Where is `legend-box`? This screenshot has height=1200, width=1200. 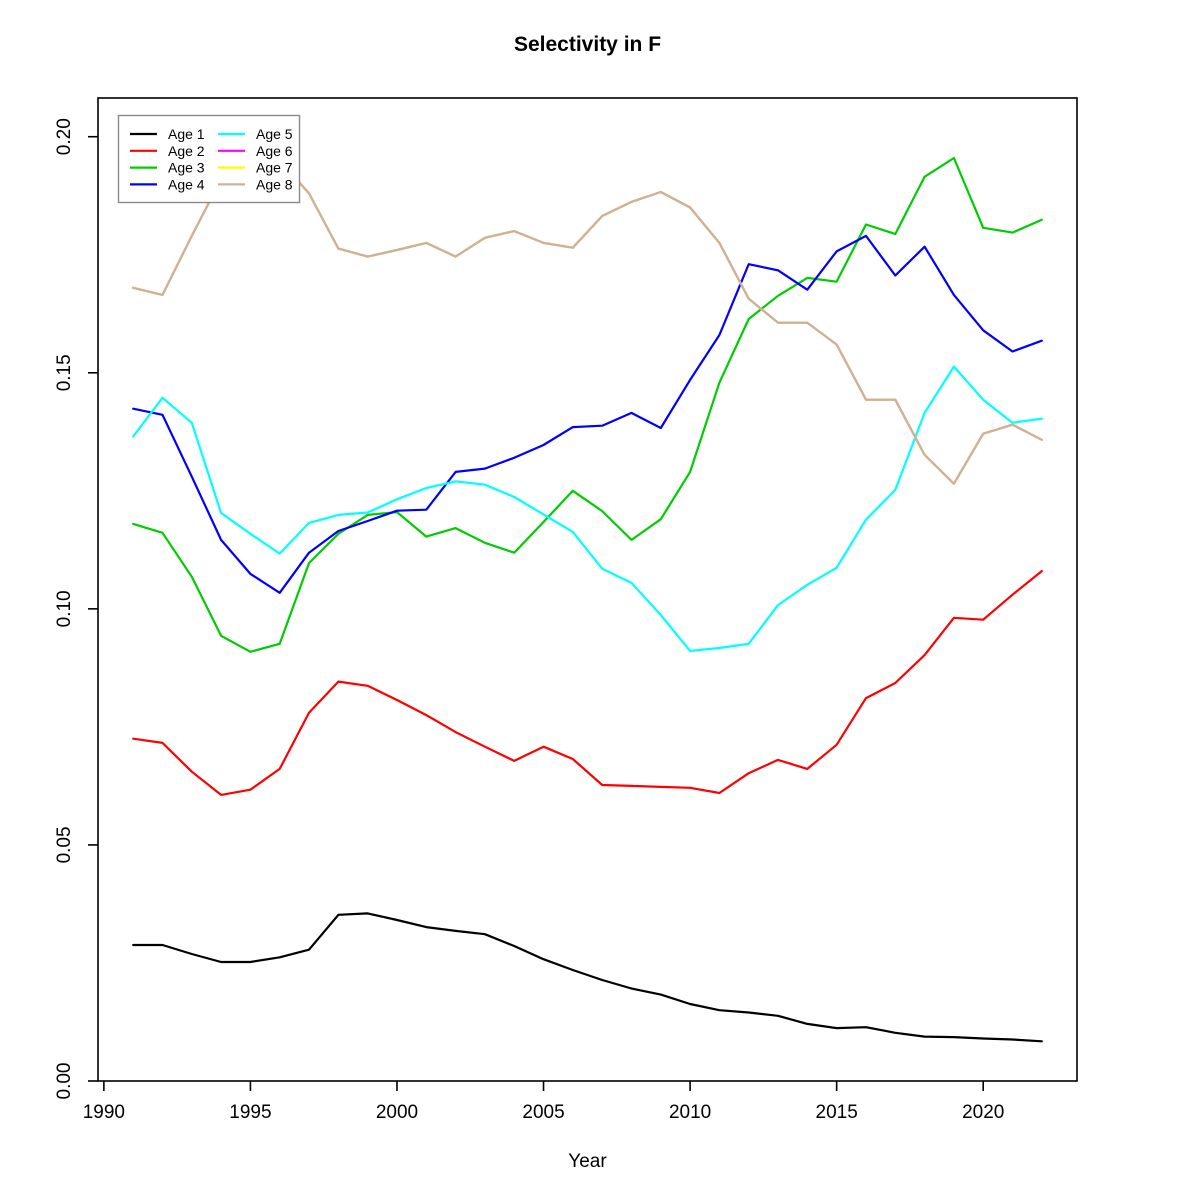
legend-box is located at coordinates (209, 159).